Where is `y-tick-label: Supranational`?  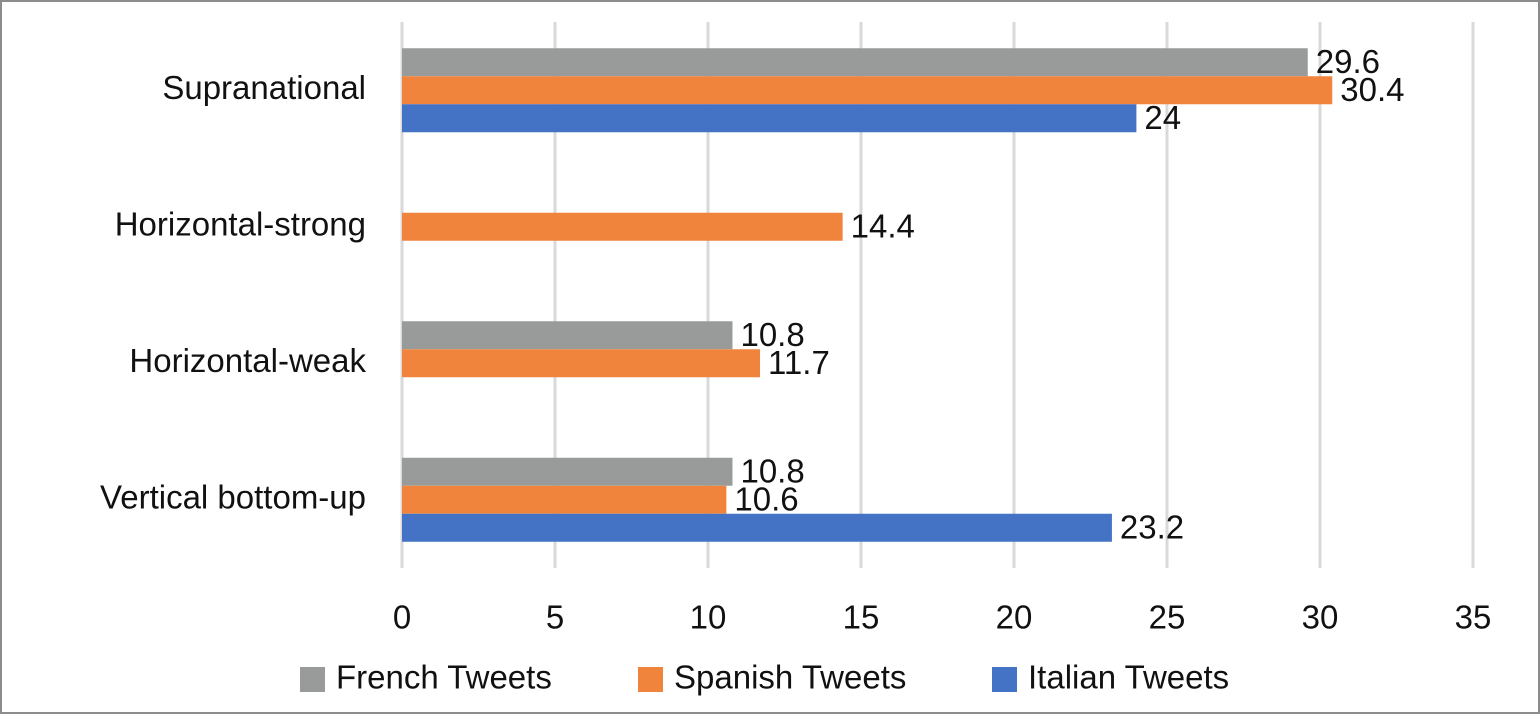 y-tick-label: Supranational is located at coordinates (264, 87).